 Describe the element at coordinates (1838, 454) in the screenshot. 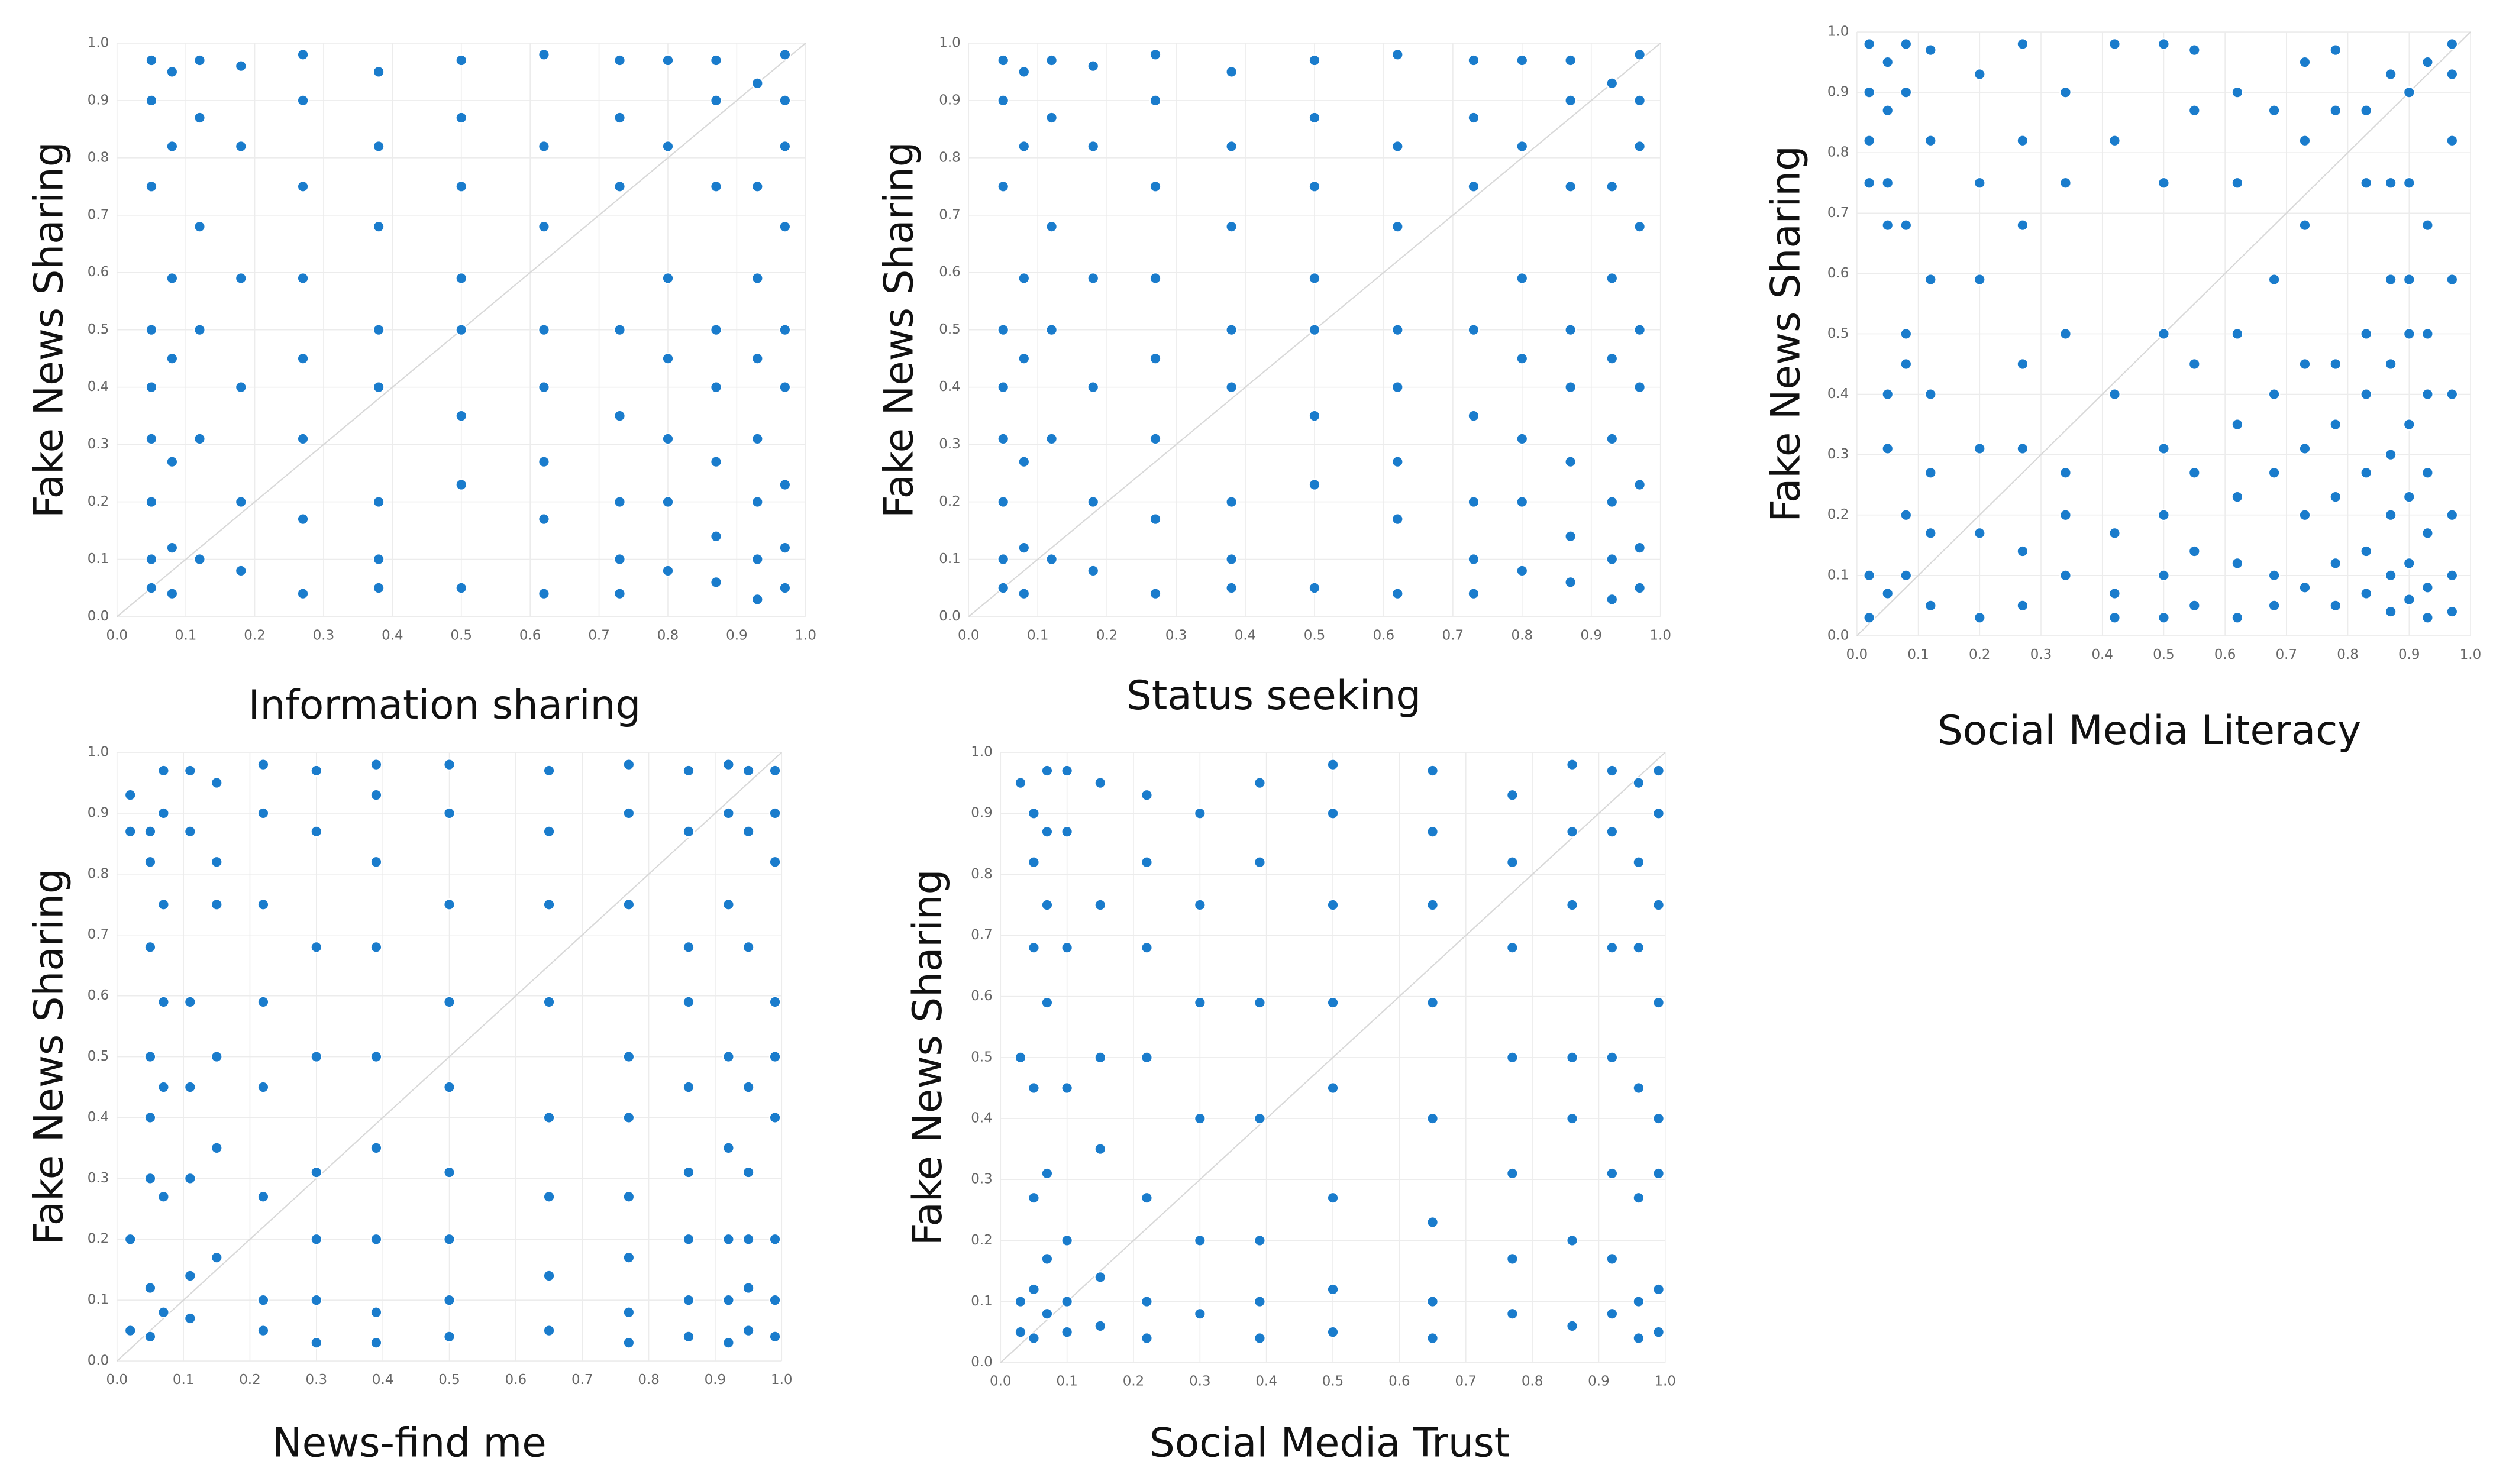

I see `y-tick-label: 0.3` at that location.